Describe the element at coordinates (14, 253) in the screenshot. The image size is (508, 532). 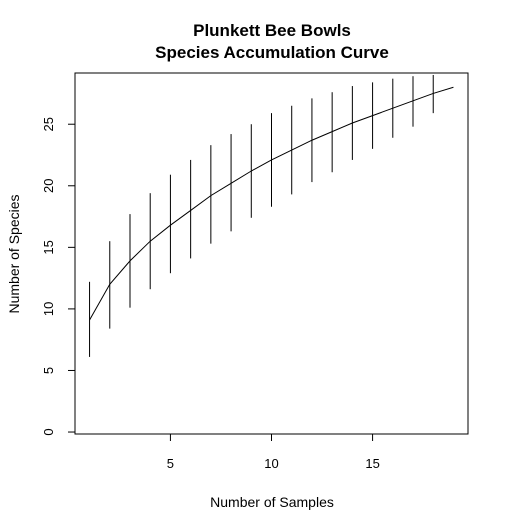
I see `y-axis-label: Number of Species` at that location.